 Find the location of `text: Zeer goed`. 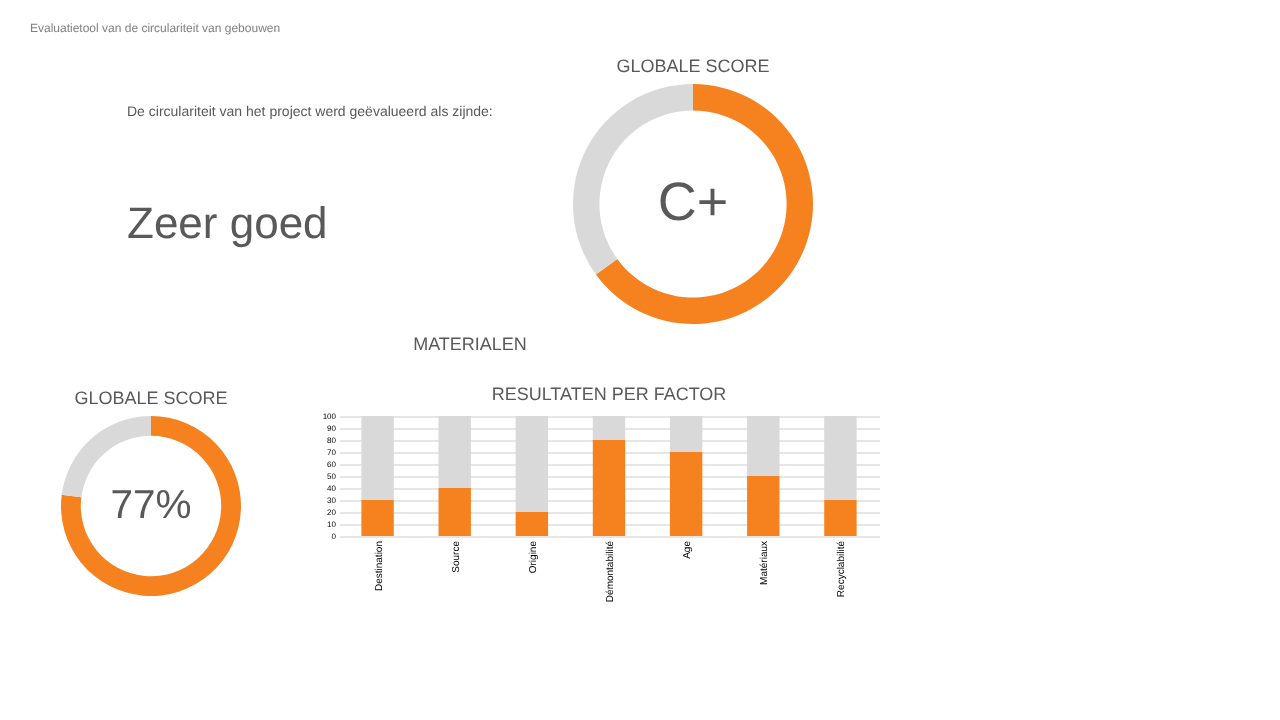

text: Zeer goed is located at coordinates (227, 223).